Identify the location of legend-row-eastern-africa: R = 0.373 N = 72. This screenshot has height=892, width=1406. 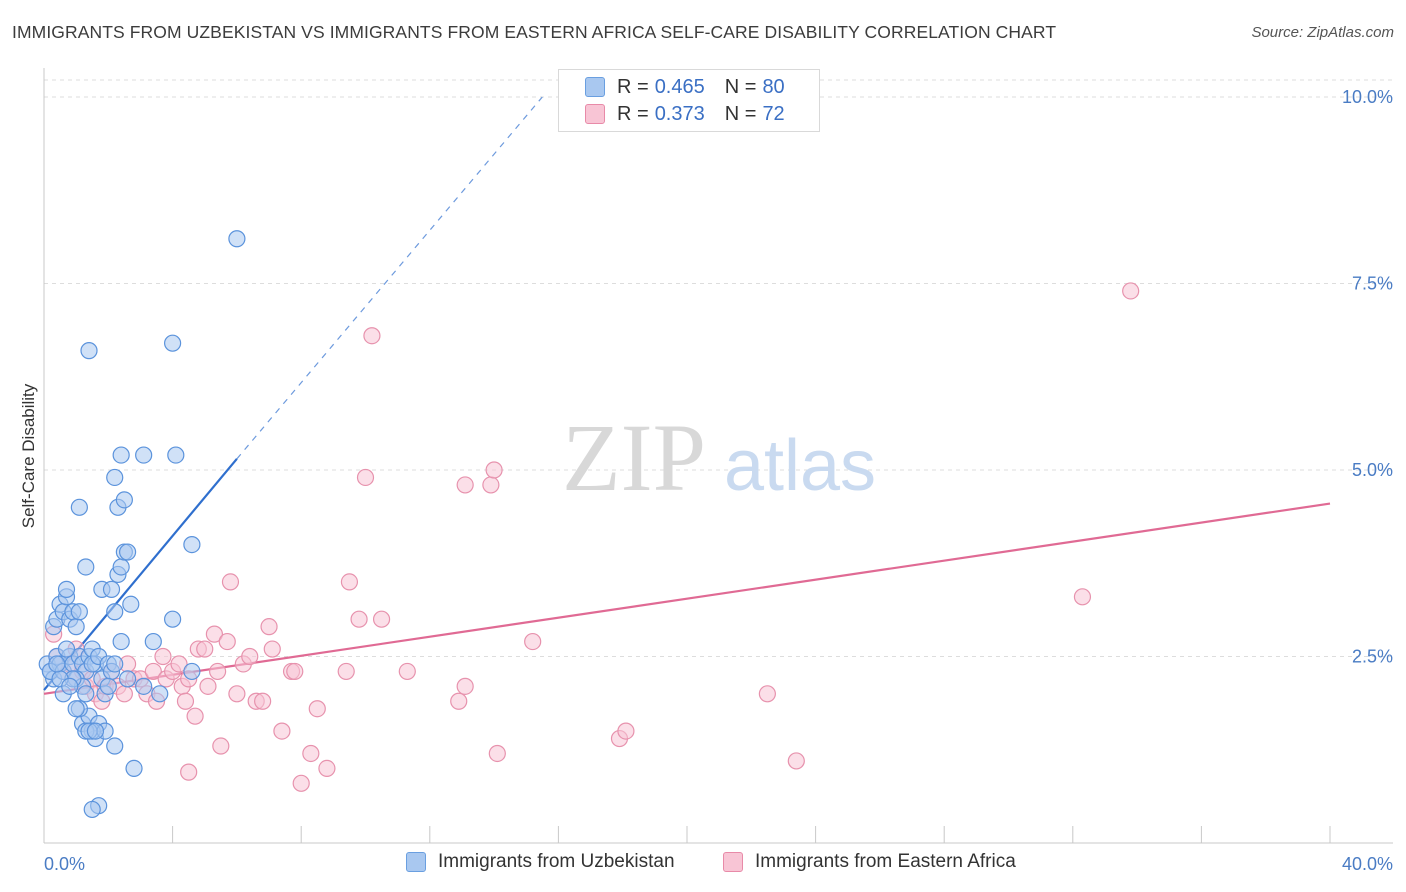
(672, 114).